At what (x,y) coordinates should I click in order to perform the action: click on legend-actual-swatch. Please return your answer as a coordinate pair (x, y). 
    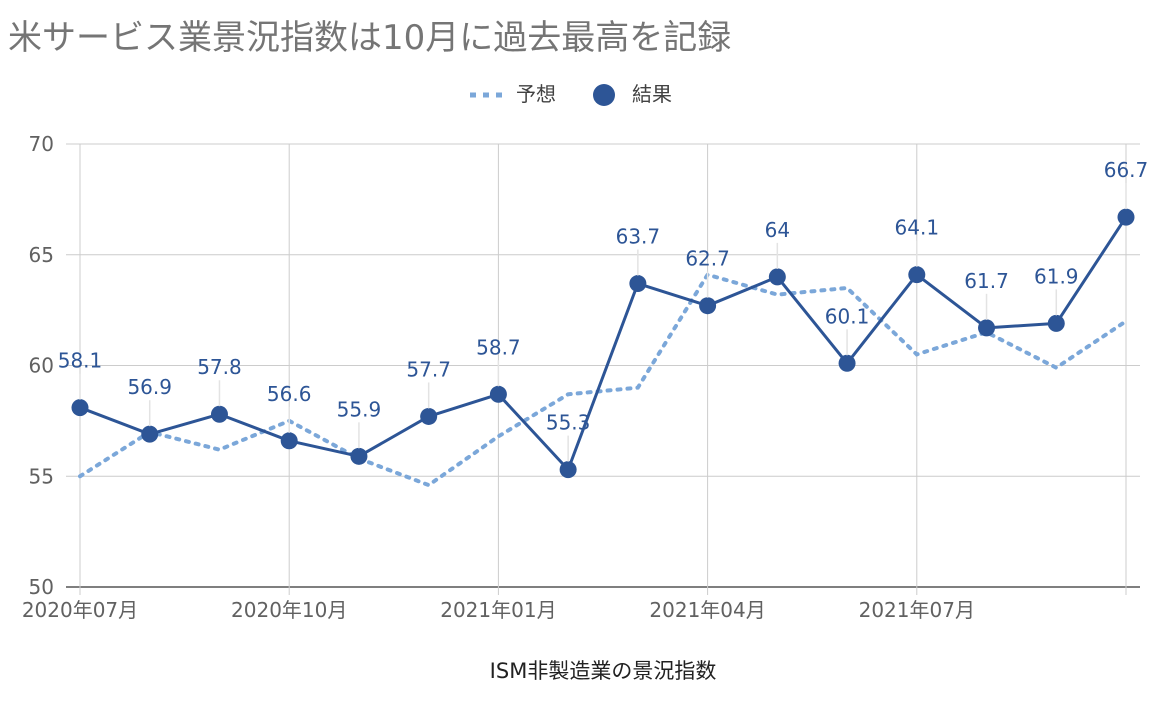
    Looking at the image, I should click on (604, 95).